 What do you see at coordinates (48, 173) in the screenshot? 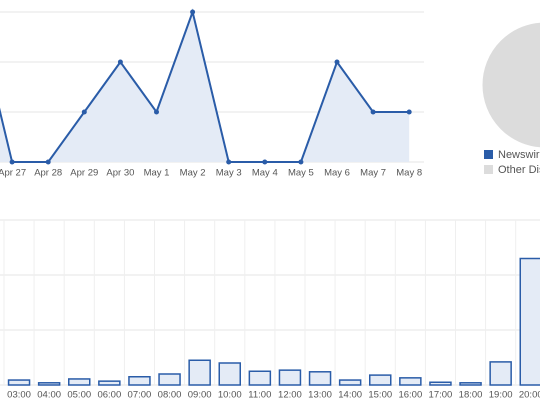
I see `x-tick-label: Apr 28` at bounding box center [48, 173].